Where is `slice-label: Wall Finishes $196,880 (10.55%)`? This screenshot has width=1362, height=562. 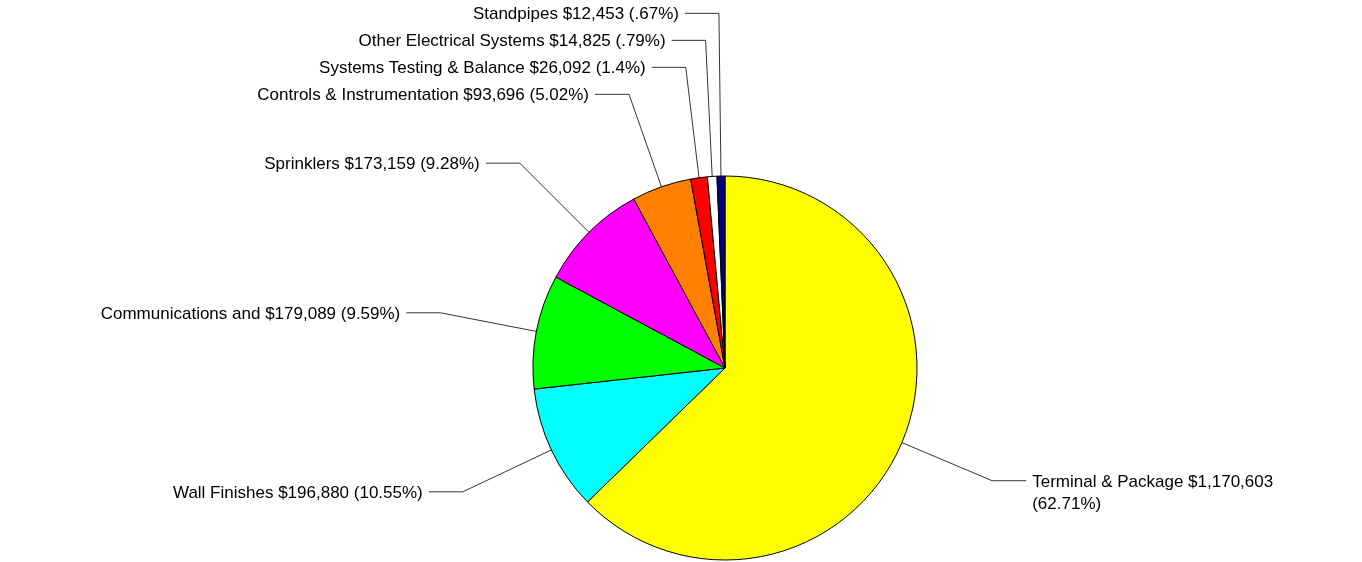
slice-label: Wall Finishes $196,880 (10.55%) is located at coordinates (297, 492).